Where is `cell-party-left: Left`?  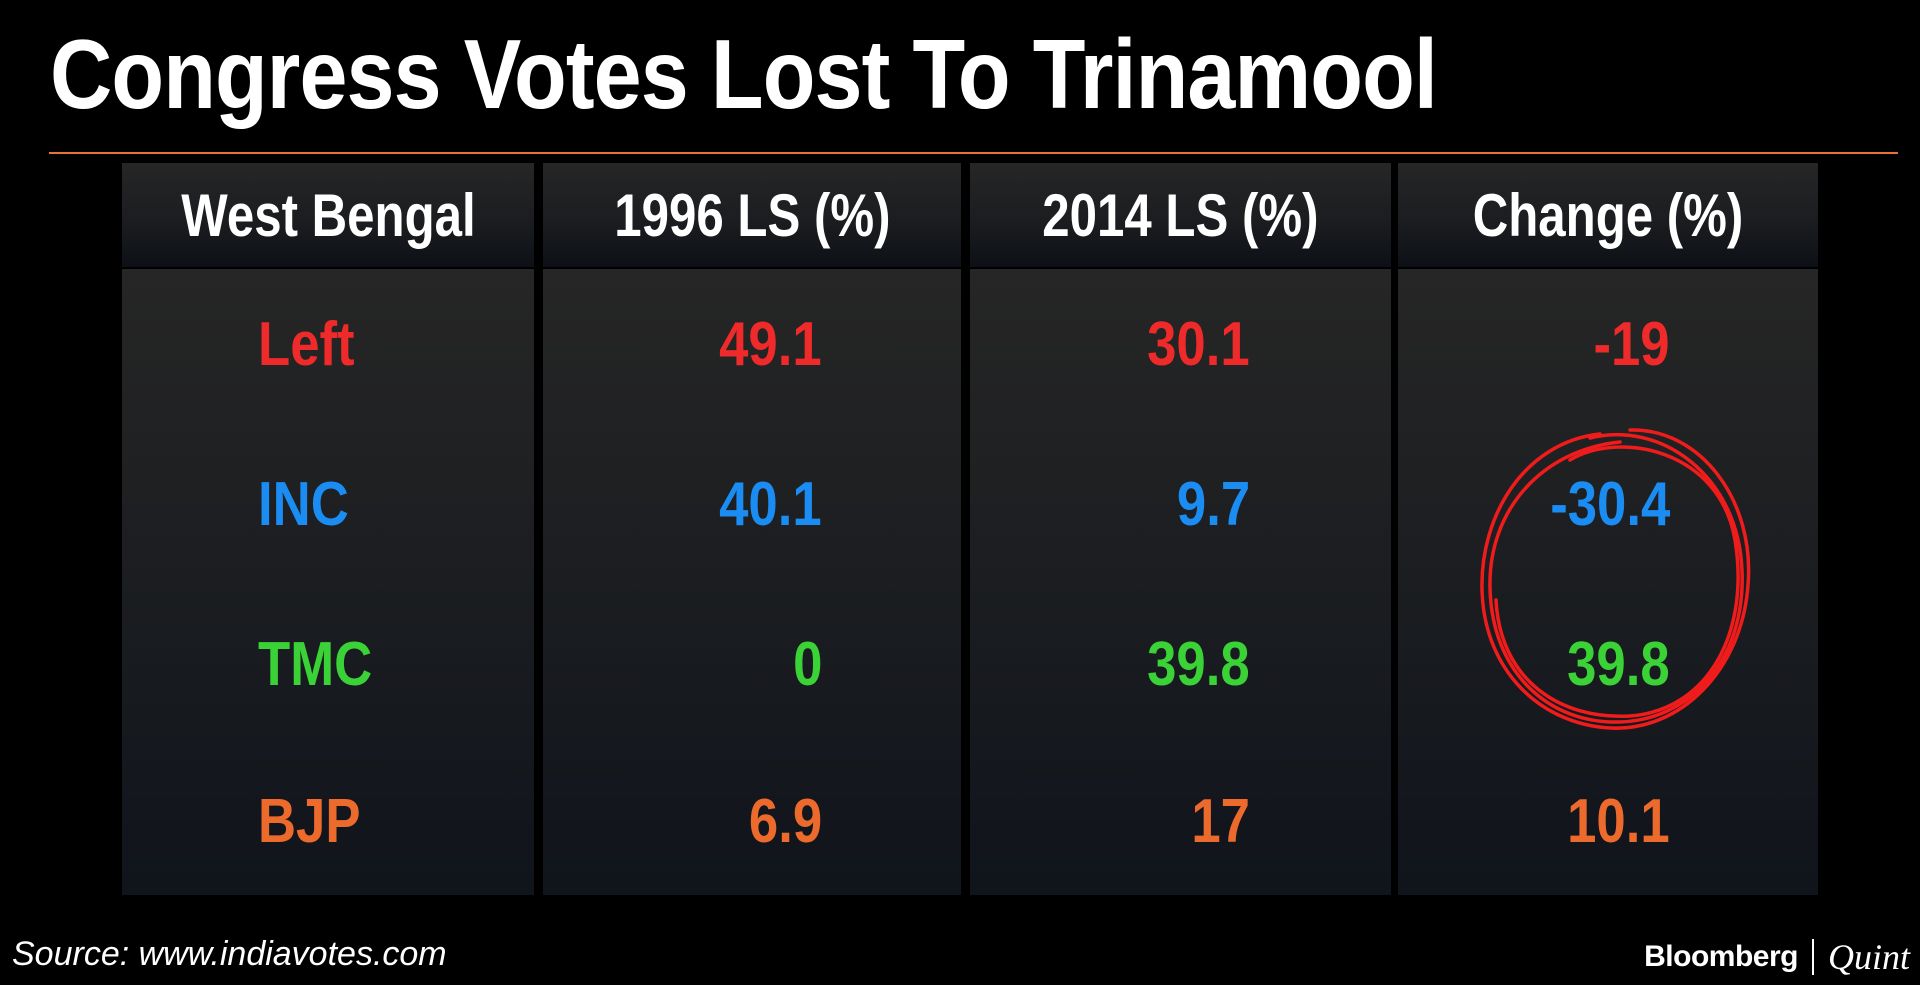 cell-party-left: Left is located at coordinates (306, 344).